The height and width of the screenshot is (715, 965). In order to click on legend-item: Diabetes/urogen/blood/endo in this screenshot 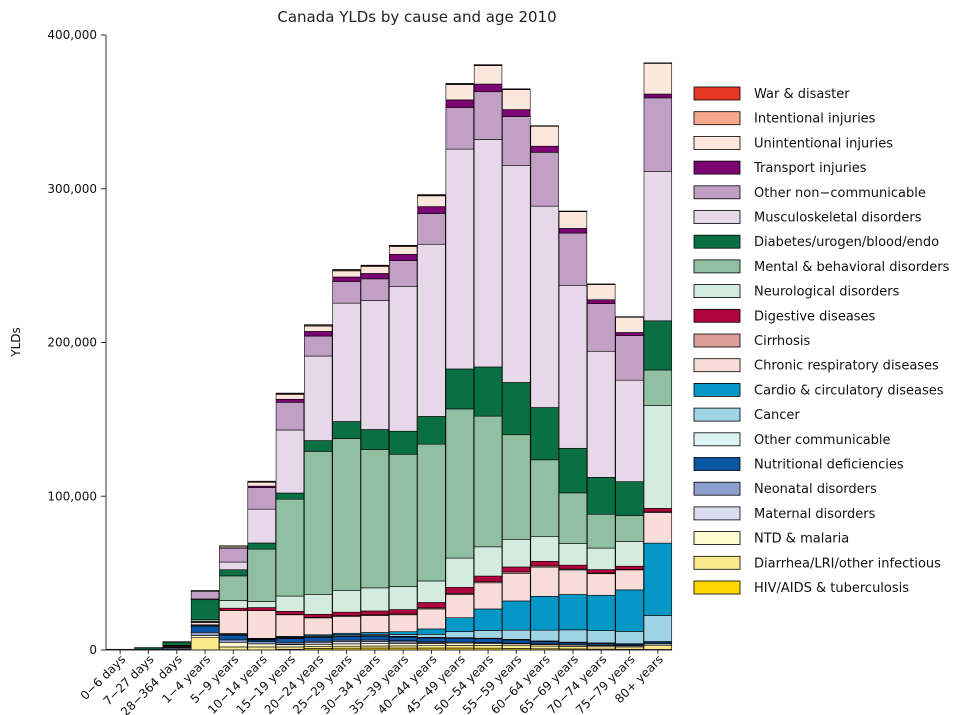, I will do `click(816, 242)`.